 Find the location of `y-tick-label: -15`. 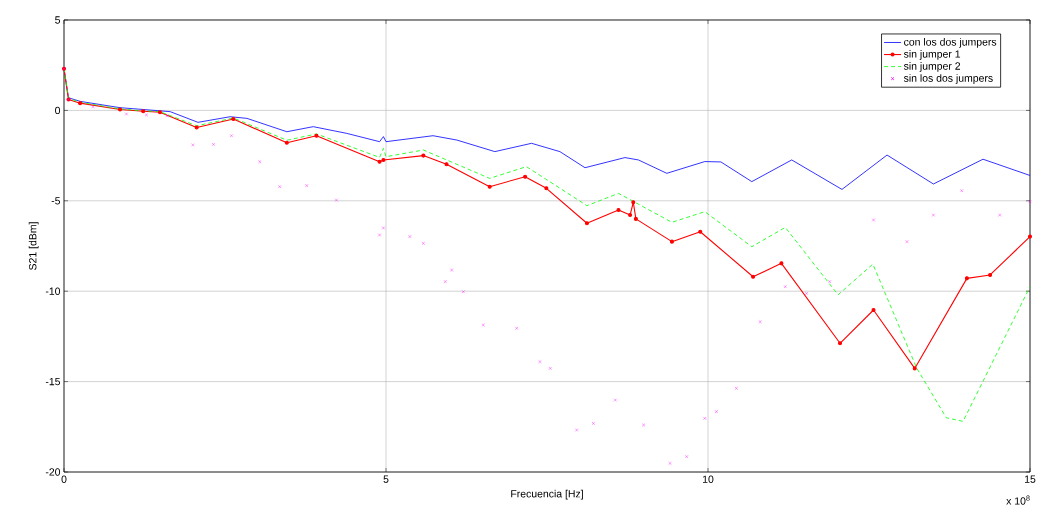

y-tick-label: -15 is located at coordinates (53, 381).